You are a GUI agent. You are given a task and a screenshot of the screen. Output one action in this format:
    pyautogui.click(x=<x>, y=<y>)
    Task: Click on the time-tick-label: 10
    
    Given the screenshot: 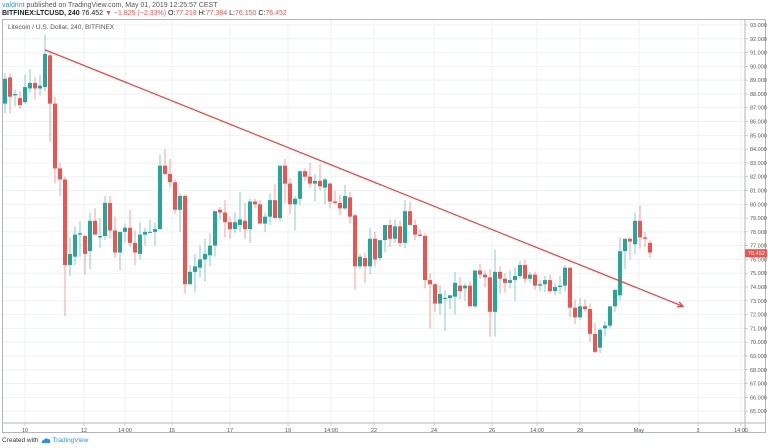 What is the action you would take?
    pyautogui.click(x=25, y=431)
    